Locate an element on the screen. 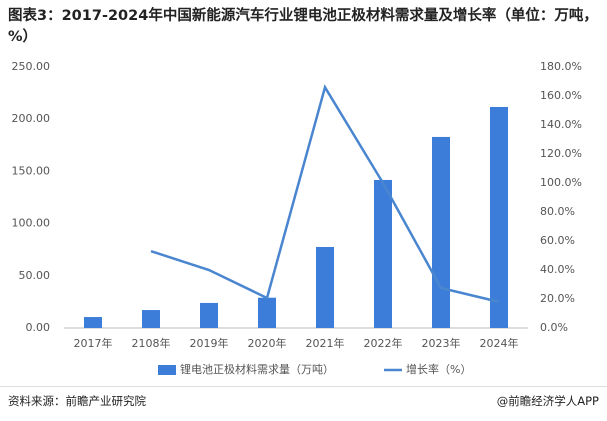 This screenshot has height=421, width=607. y2-tick-label: 40.0% is located at coordinates (557, 269).